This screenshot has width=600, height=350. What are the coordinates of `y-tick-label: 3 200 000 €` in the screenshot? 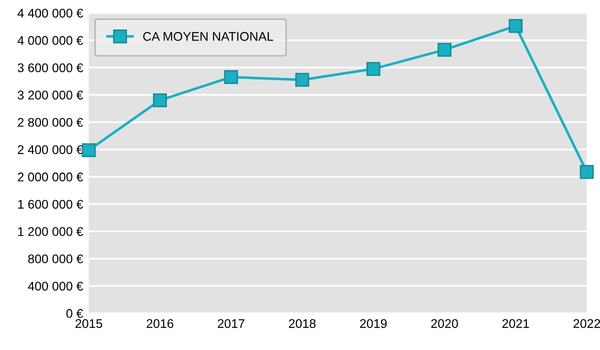 It's located at (51, 95).